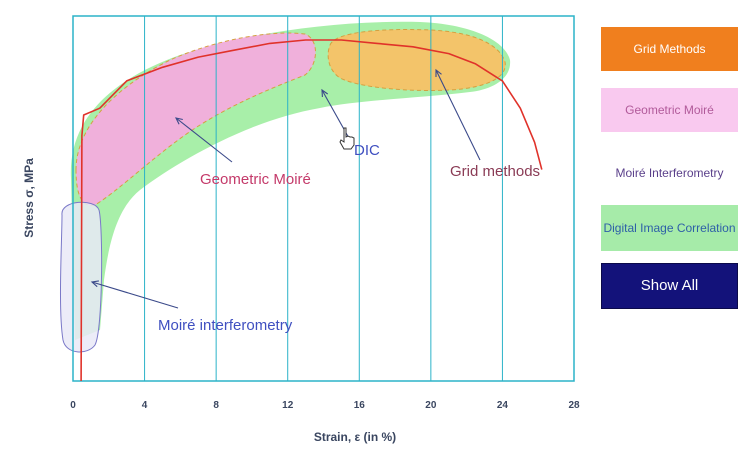  Describe the element at coordinates (669, 173) in the screenshot. I see `moire-interferometry-button: Moiré Interferometry` at that location.